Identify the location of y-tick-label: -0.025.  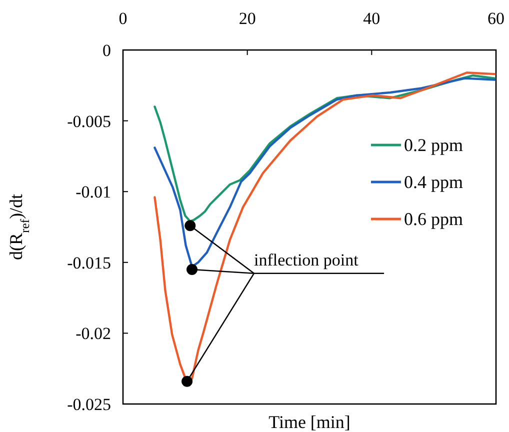
(89, 404).